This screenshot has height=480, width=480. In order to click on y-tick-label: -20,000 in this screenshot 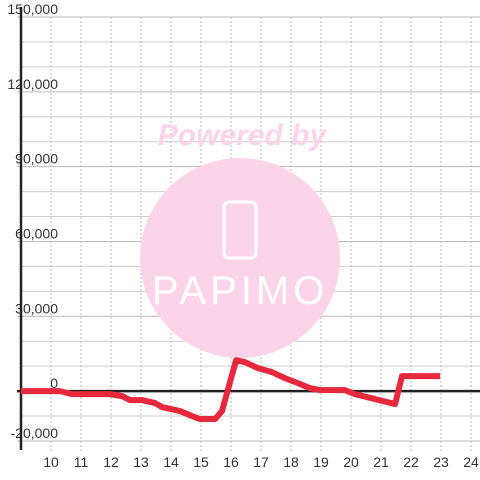, I will do `click(35, 433)`.